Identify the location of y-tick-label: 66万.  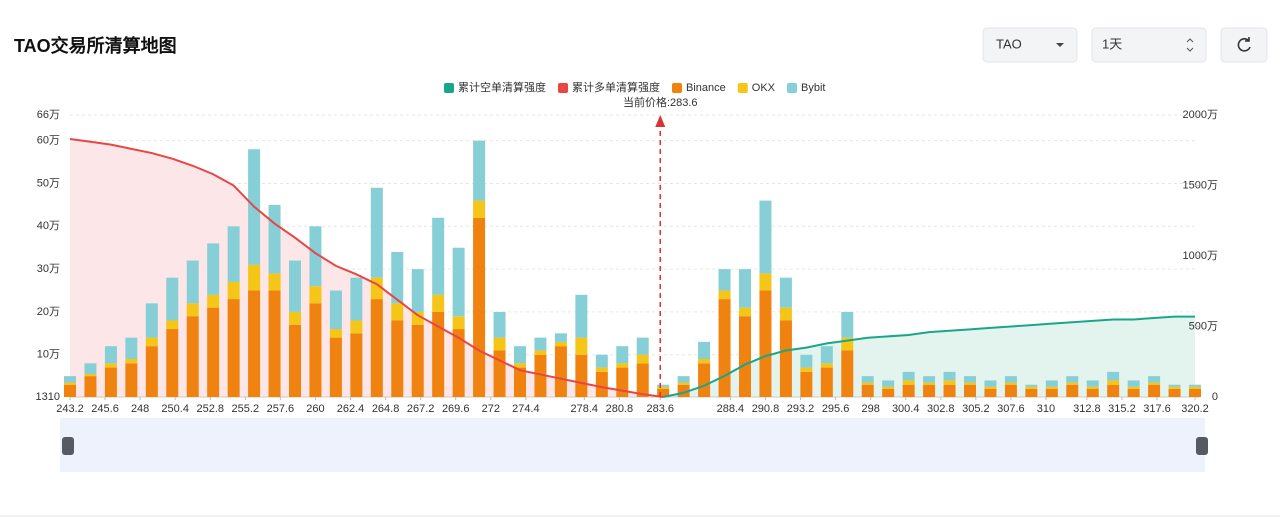
(48, 115).